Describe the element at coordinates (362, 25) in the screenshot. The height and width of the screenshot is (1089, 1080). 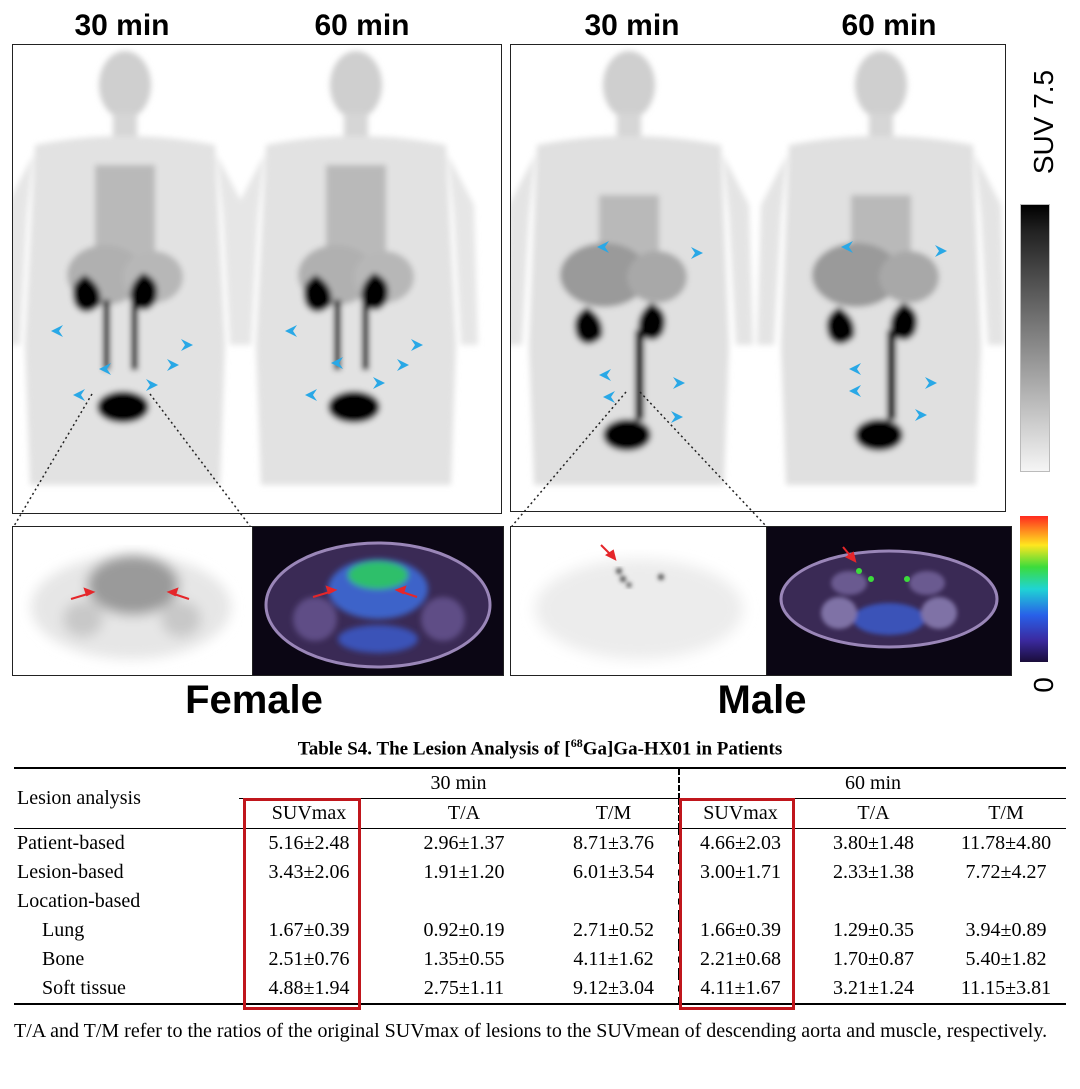
I see `female-60min-label: 60 min` at that location.